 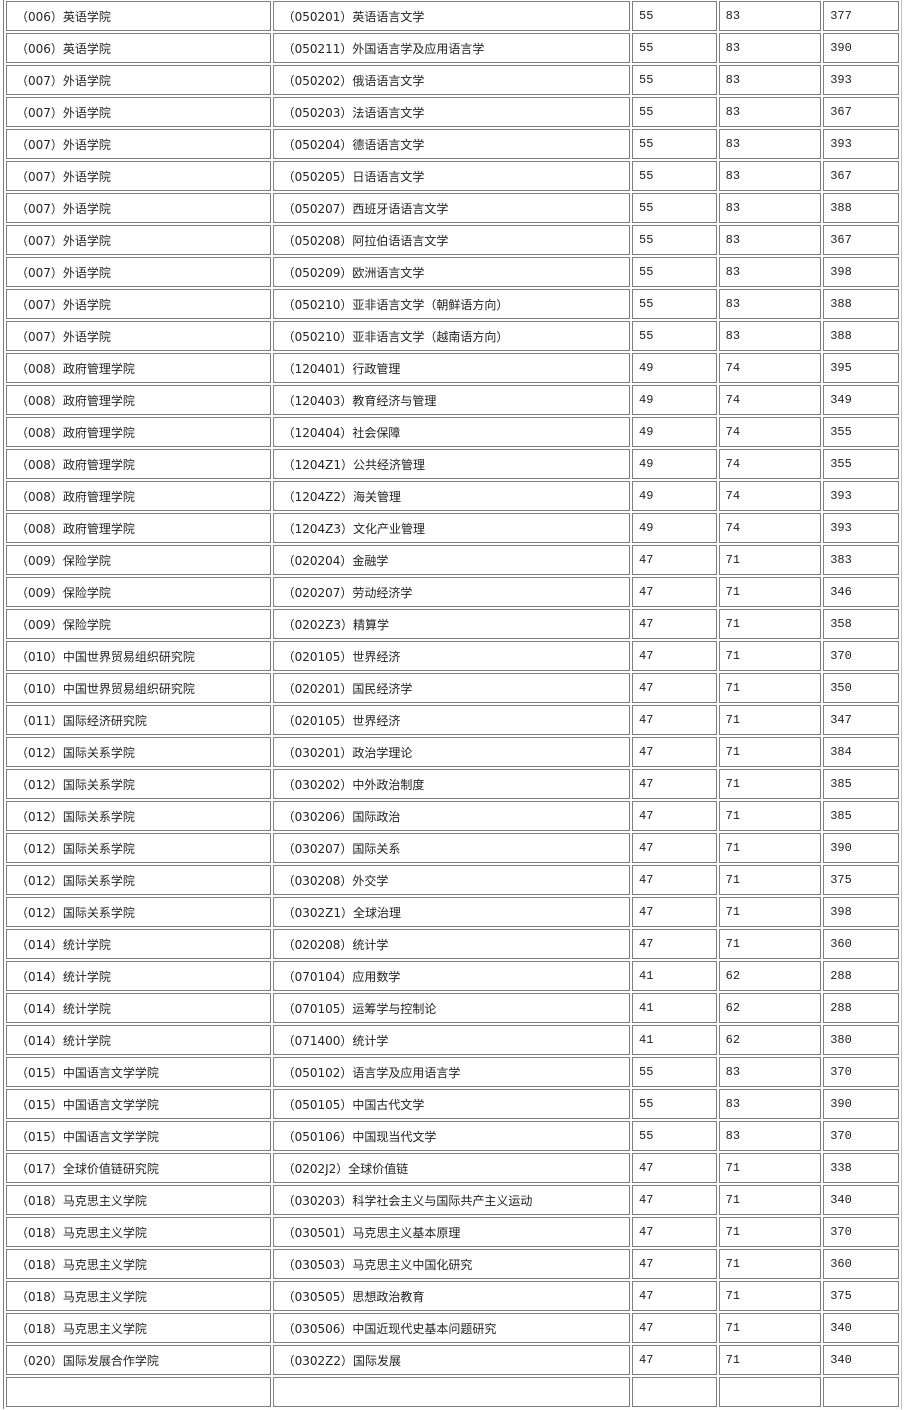 I want to click on table-row: （015）中国语言文学学院 （050102）语言学及应用语言学 55 83 370, so click(x=452, y=1072).